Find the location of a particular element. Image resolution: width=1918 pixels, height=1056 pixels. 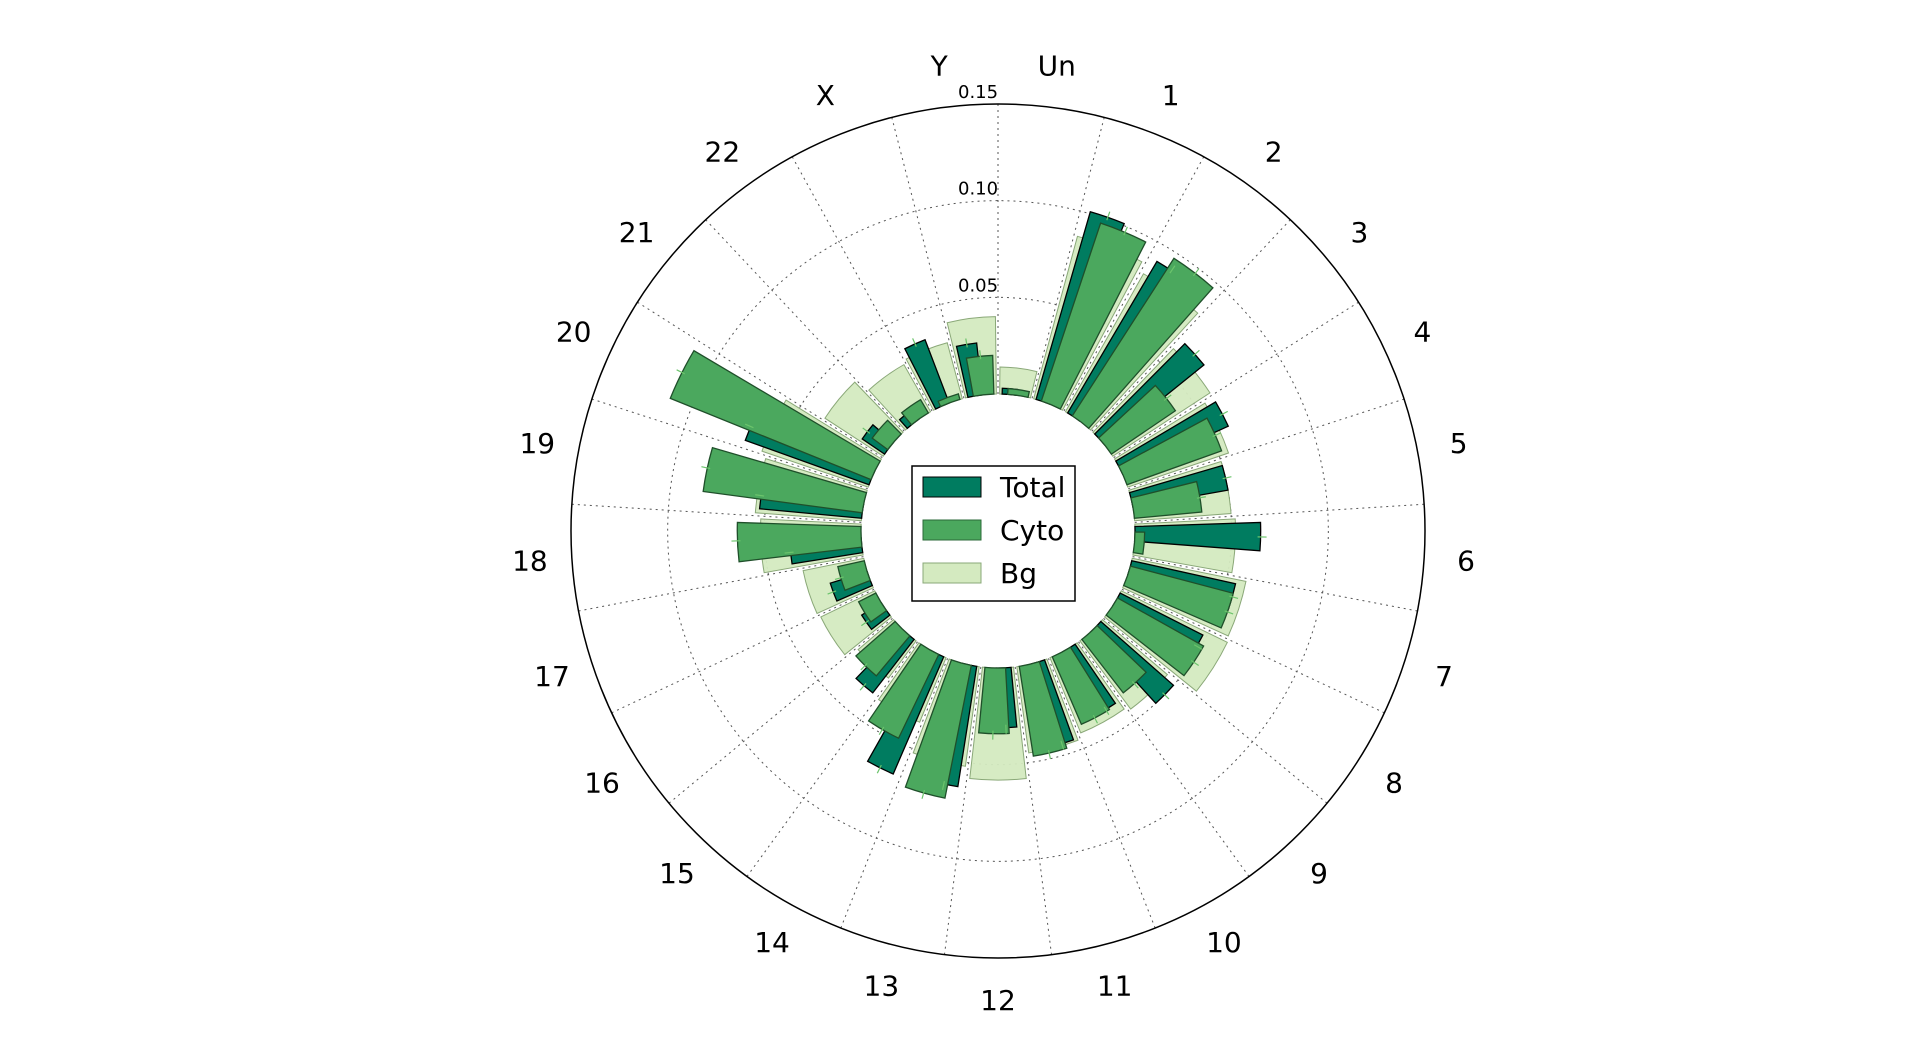

category-label: 16 is located at coordinates (602, 782).